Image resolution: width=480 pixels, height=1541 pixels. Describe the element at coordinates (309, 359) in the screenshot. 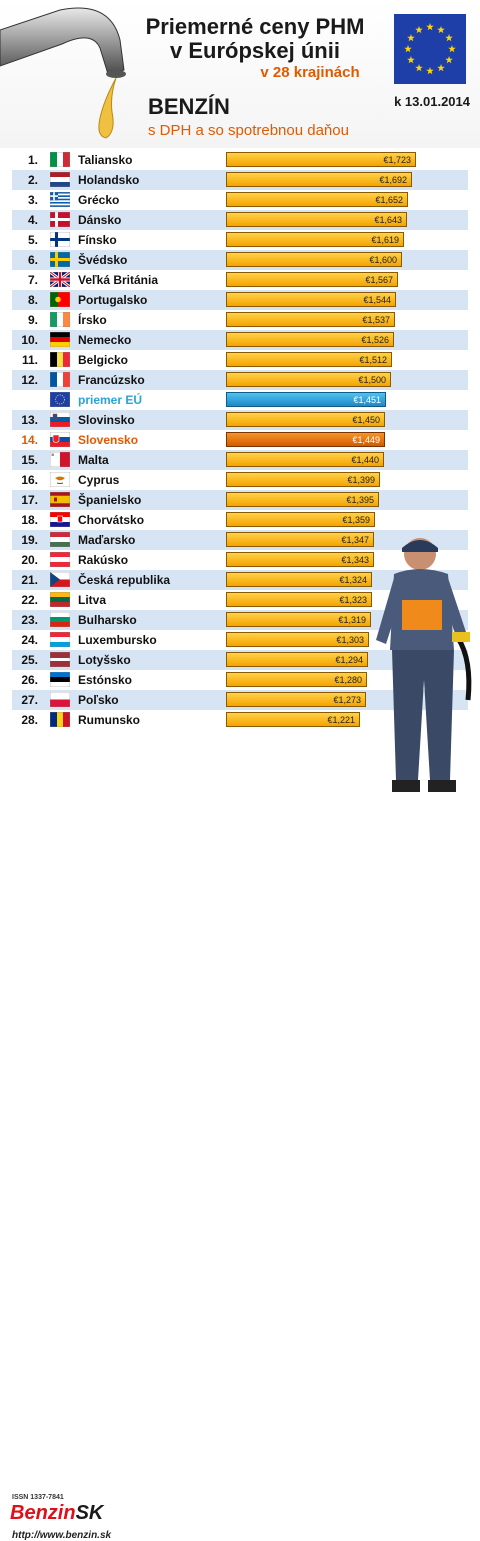

I see `price-bar: €1,512` at that location.